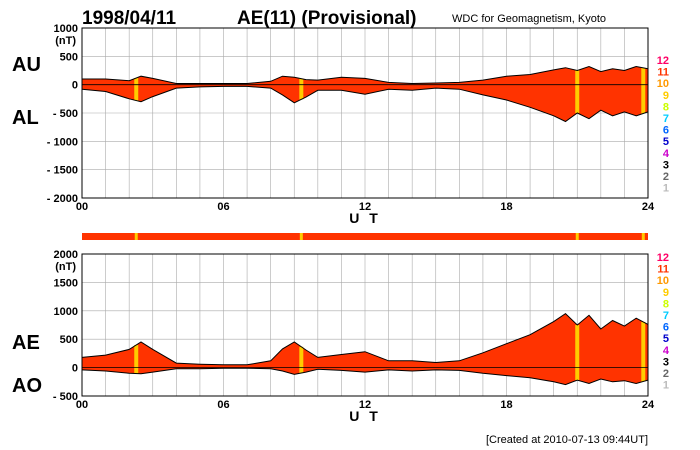 This screenshot has width=700, height=450. What do you see at coordinates (62, 171) in the screenshot?
I see `y-tick-label: - 1500` at bounding box center [62, 171].